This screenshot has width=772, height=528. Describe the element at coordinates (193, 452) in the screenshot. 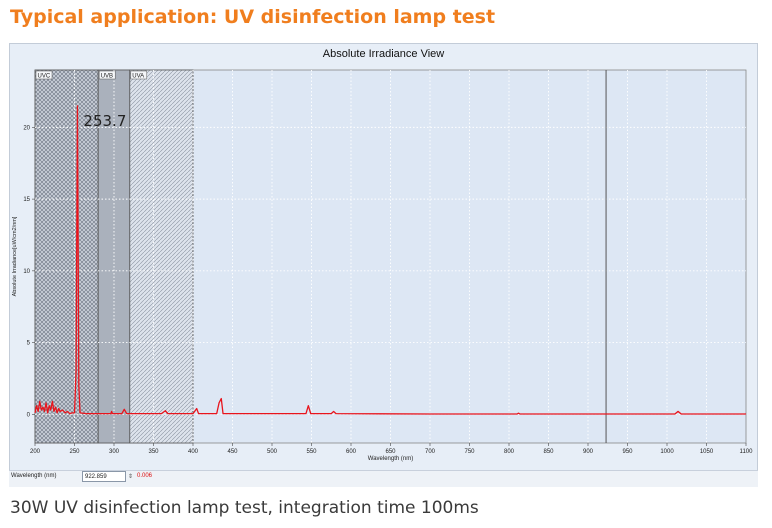

I see `x-tick-label: 400` at that location.